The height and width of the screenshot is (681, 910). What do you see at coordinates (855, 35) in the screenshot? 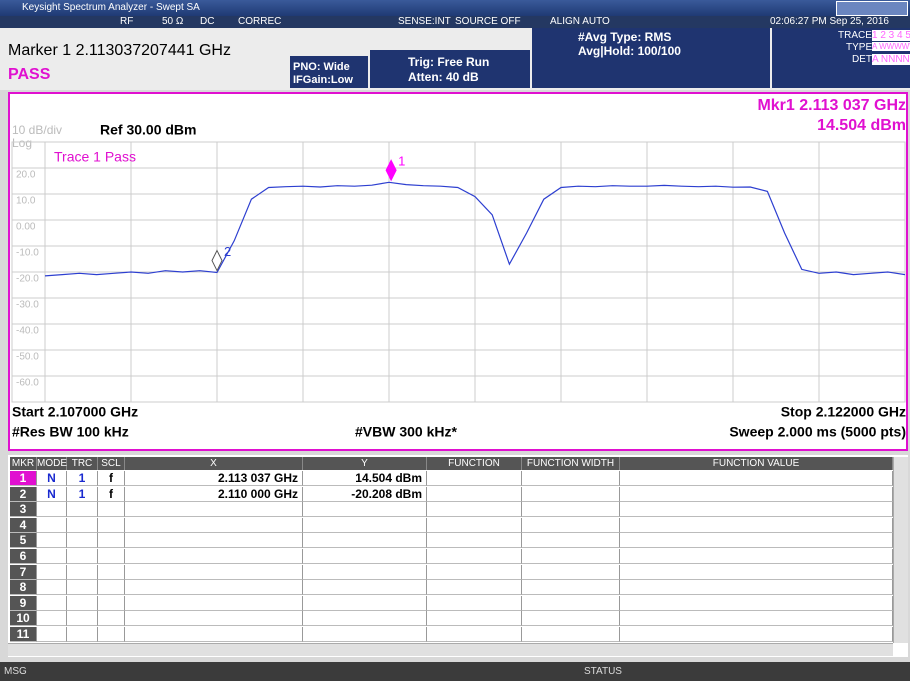
I see `trace-label: TRACE` at bounding box center [855, 35].